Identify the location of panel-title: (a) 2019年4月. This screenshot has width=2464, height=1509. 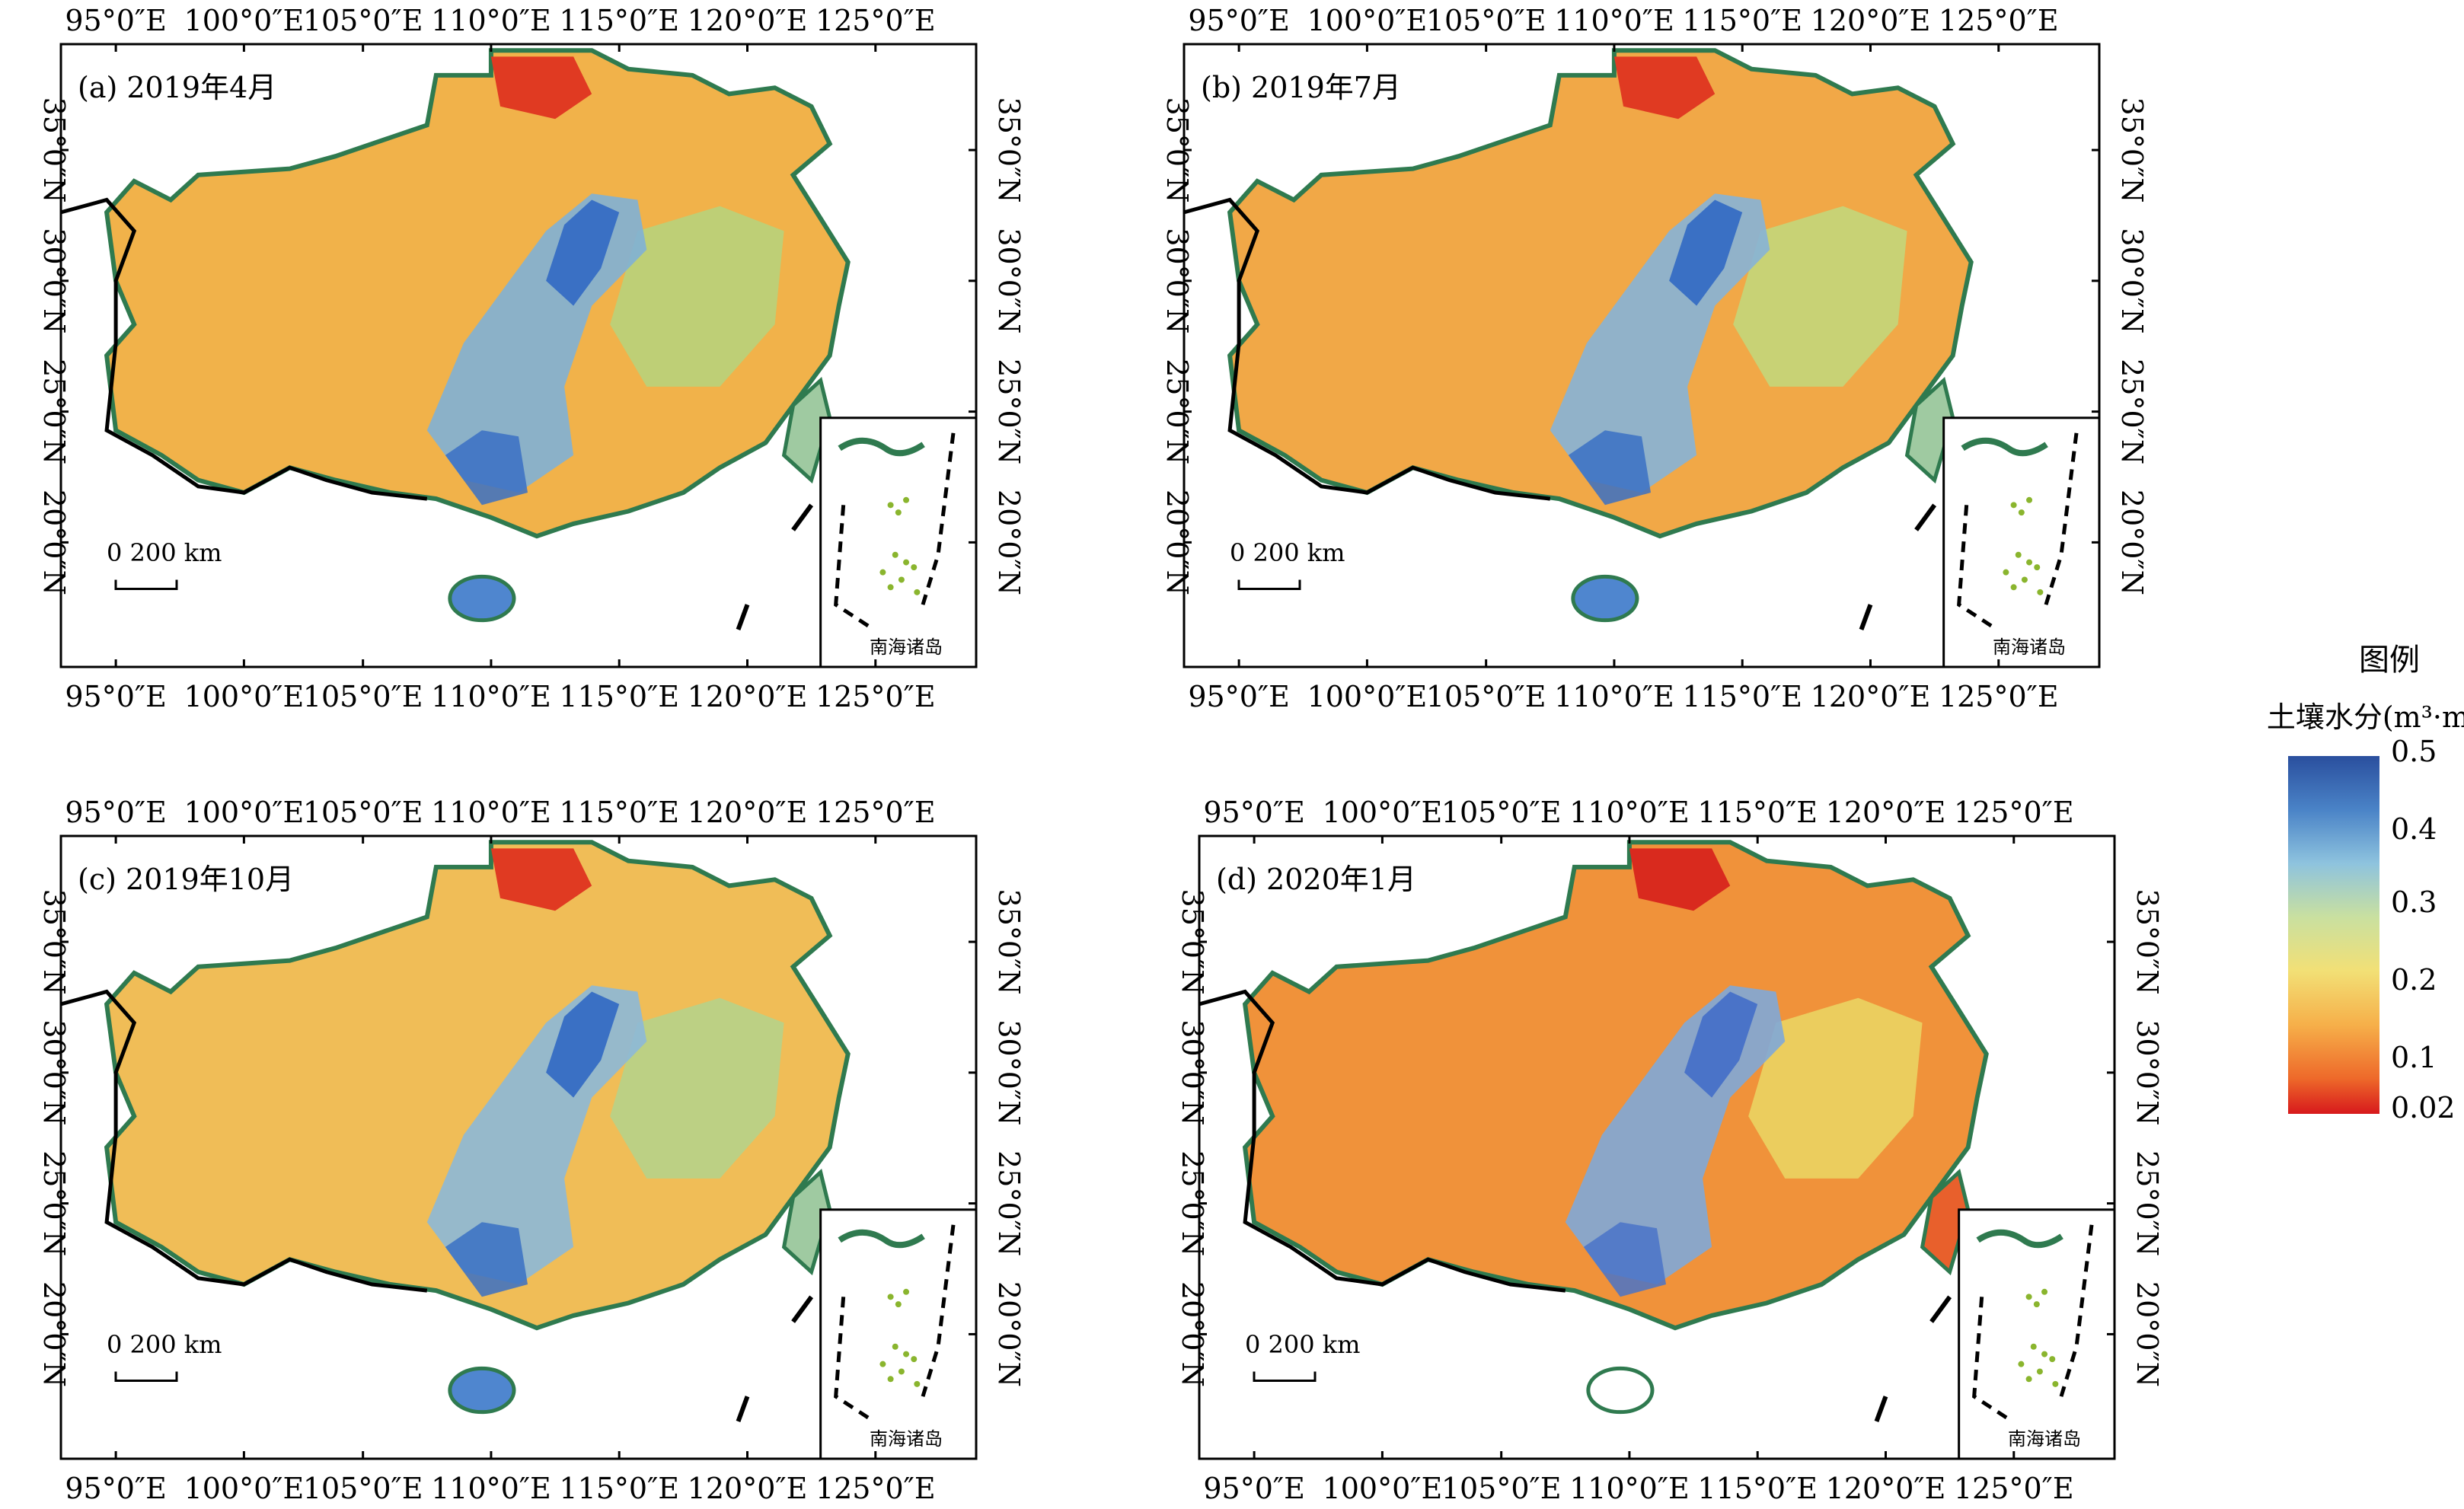
(177, 87).